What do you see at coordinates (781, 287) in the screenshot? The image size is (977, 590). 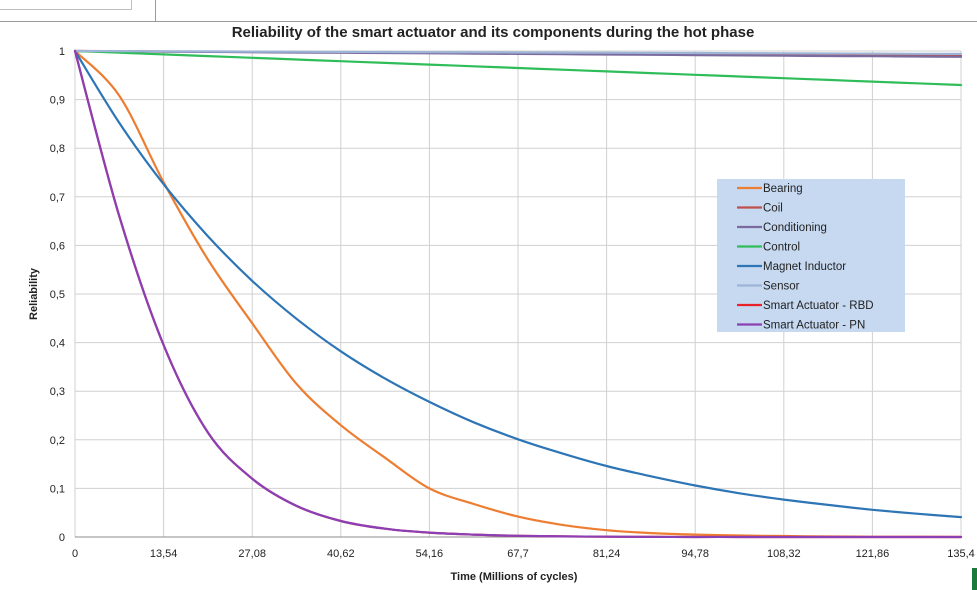 I see `legend-label: Sensor` at bounding box center [781, 287].